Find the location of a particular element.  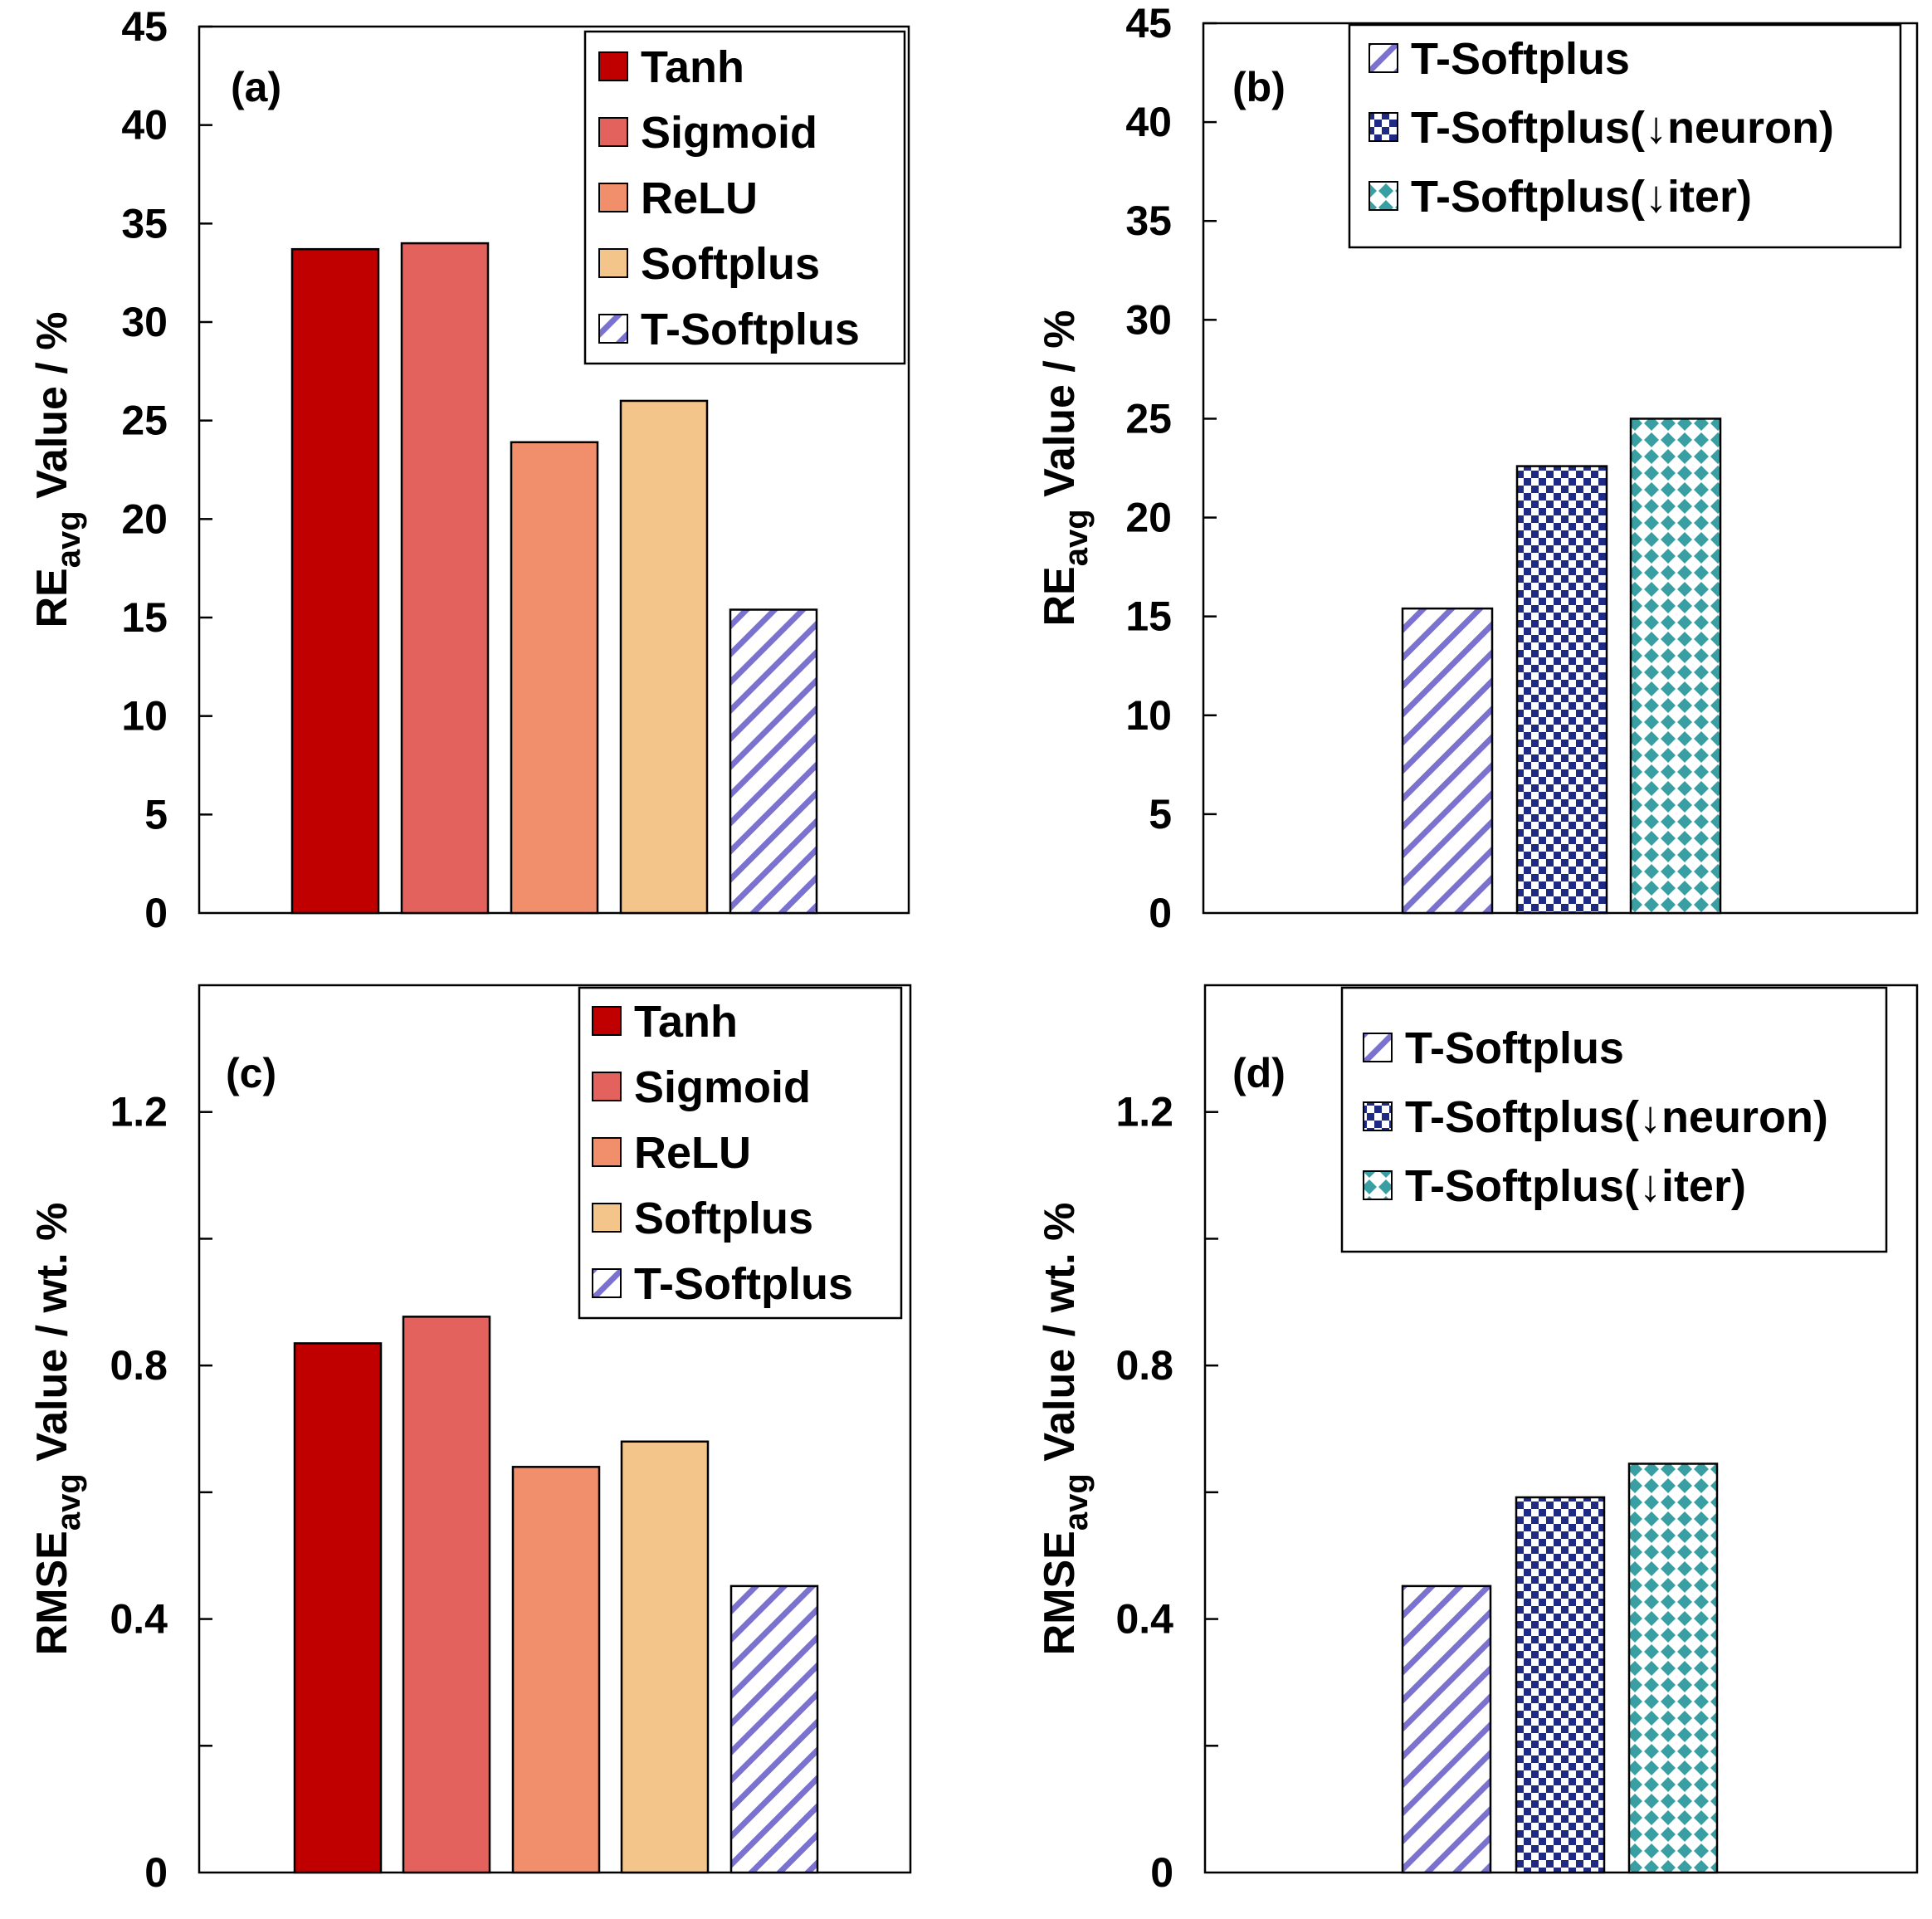

legend-a: Tanh Sigmoid ReLU Softplus T-Softplus is located at coordinates (745, 197).